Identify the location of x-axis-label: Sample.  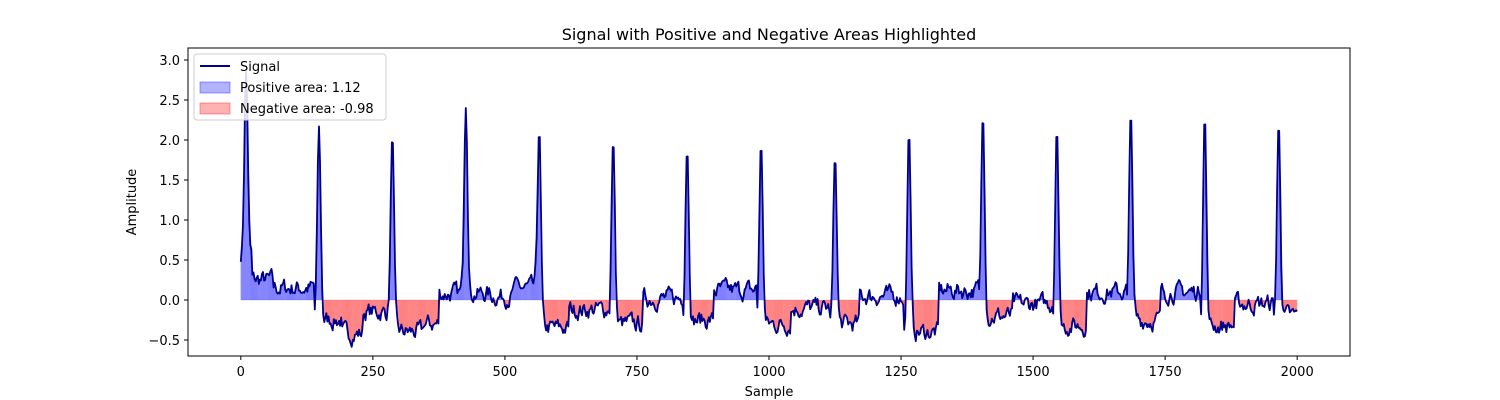
(769, 392).